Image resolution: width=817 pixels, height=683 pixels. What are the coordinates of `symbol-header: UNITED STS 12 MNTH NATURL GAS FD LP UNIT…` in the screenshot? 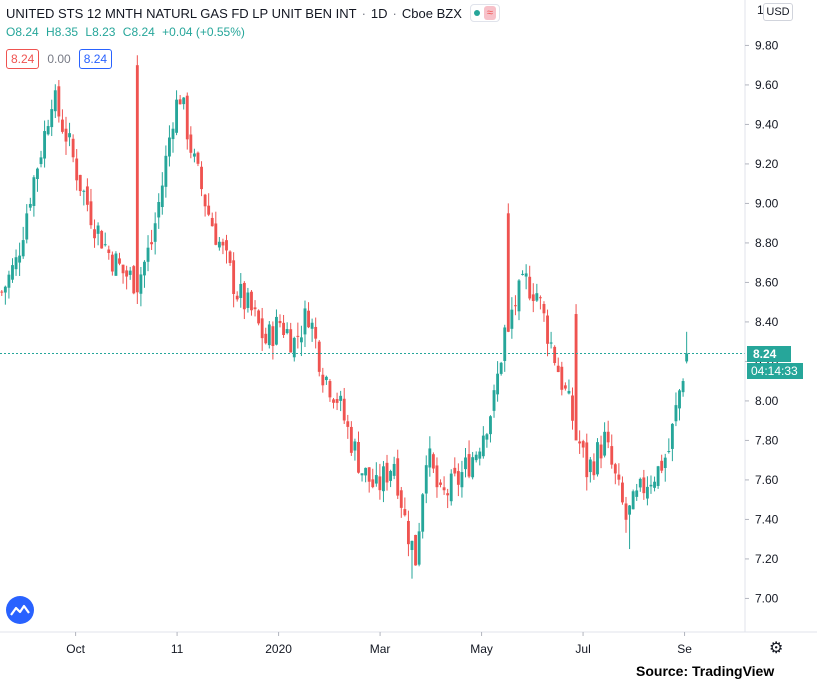 It's located at (253, 13).